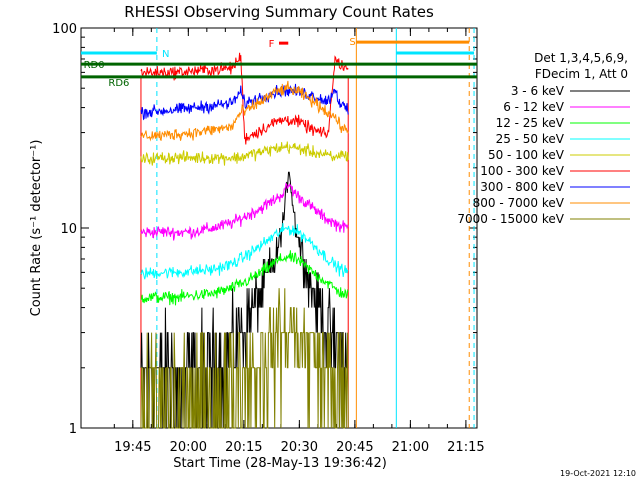 This screenshot has width=640, height=480. I want to click on legend-entry-label: 6 - 12 keV, so click(534, 107).